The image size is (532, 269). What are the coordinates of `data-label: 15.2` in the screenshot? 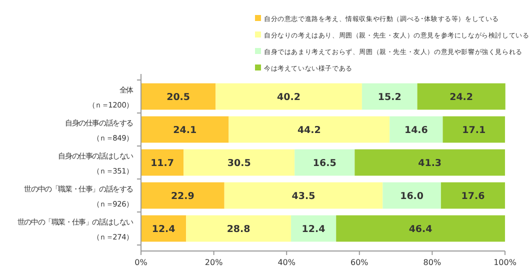 It's located at (390, 97).